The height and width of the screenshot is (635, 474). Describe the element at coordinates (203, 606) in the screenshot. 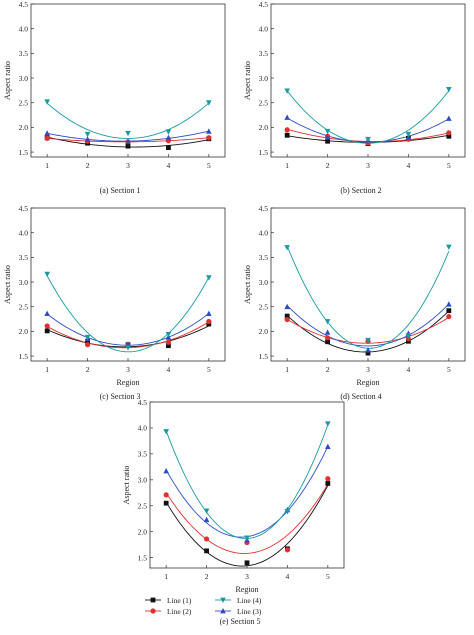

I see `legend: Line (1) Line (4) Line (2) Line (3)` at that location.